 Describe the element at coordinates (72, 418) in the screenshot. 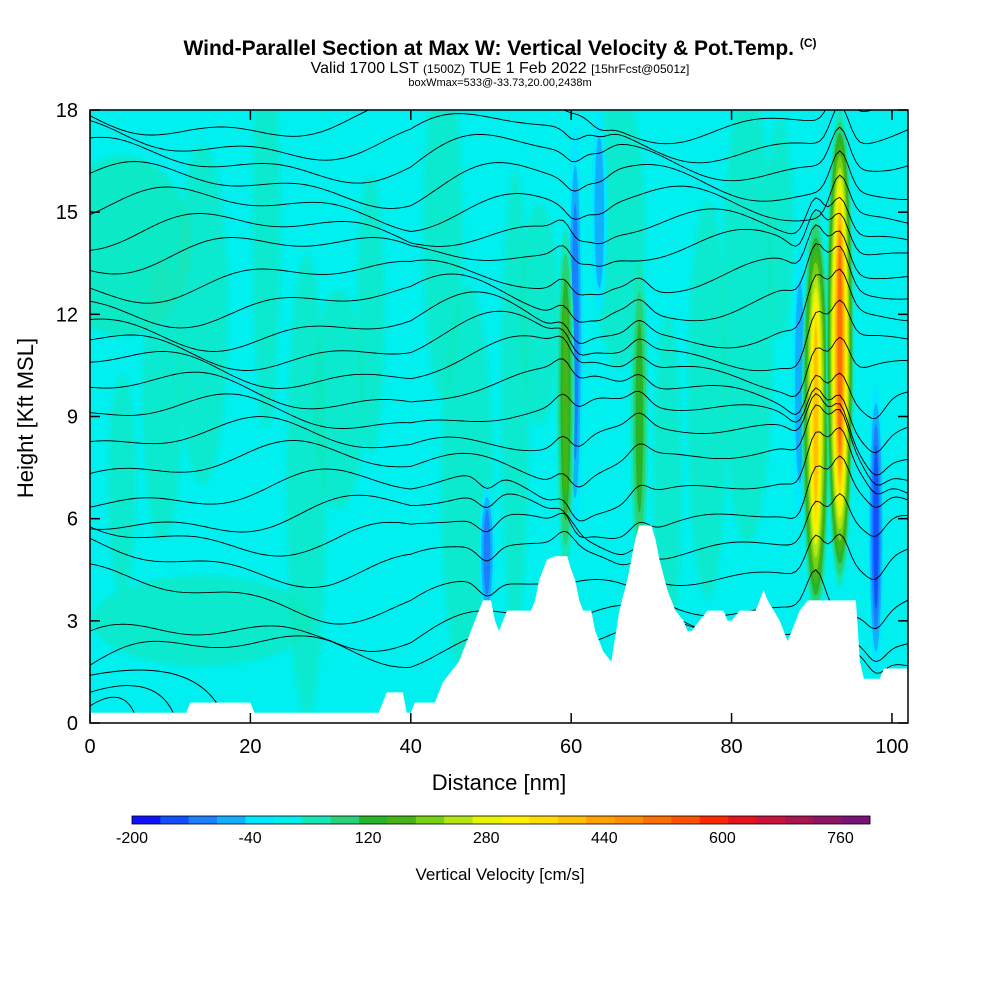

I see `y-tick-label: 9` at that location.